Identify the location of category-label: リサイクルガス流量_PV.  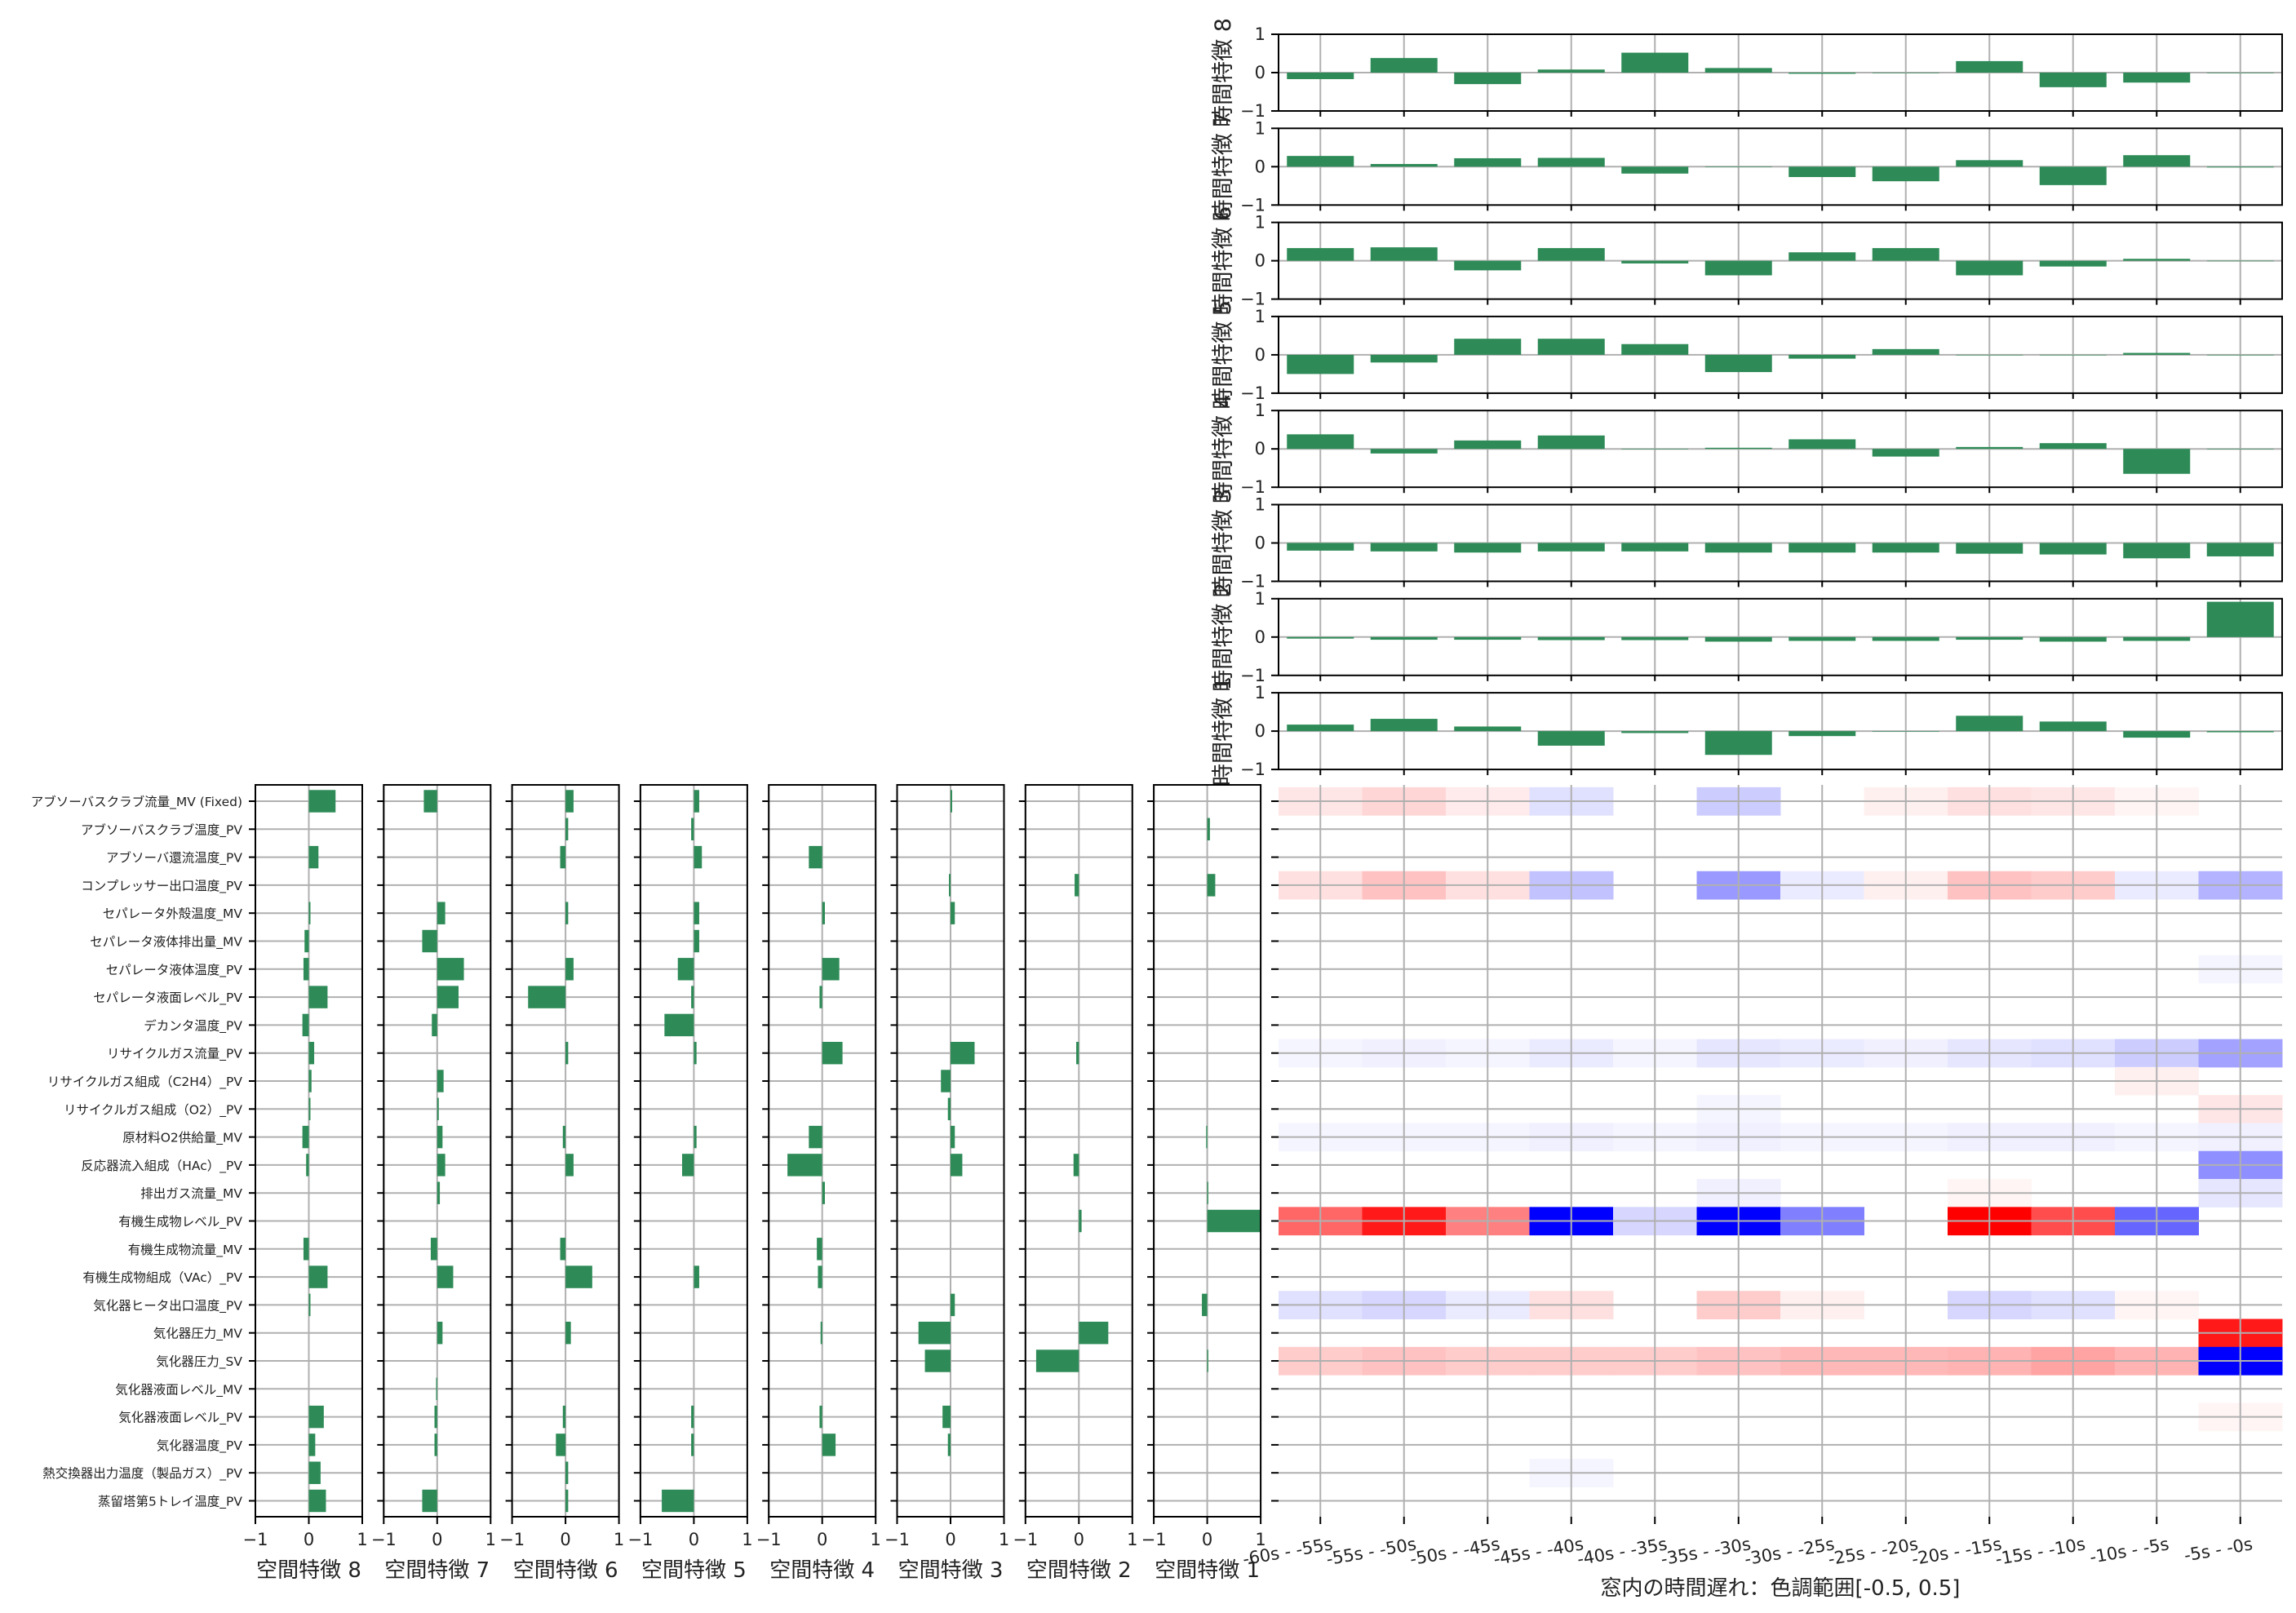
(174, 1054).